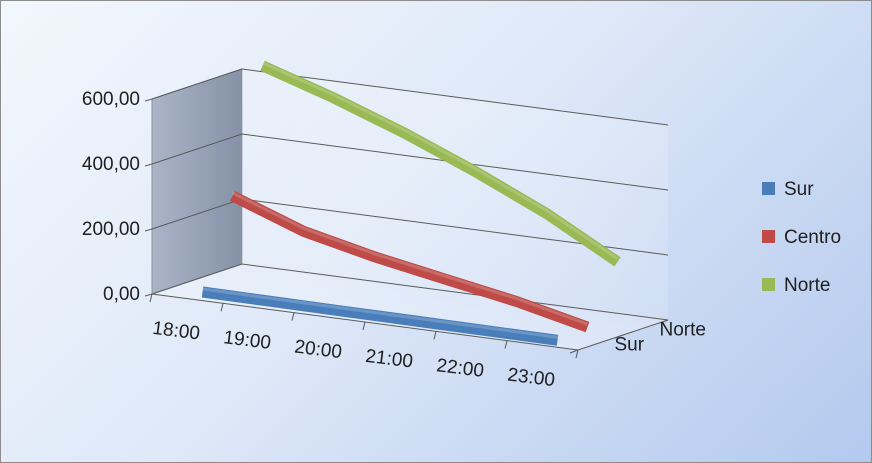 The width and height of the screenshot is (872, 463). What do you see at coordinates (318, 350) in the screenshot?
I see `x-tick-label: 20:00` at bounding box center [318, 350].